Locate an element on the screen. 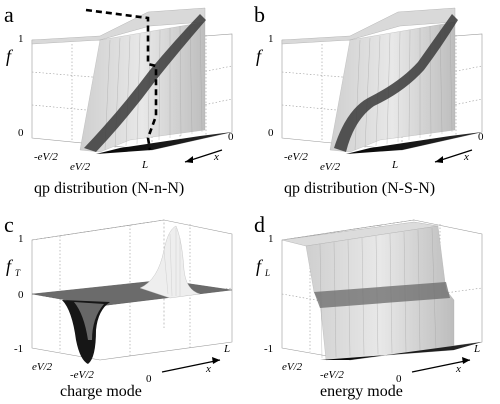 Image resolution: width=500 pixels, height=404 pixels. dashed-profile-line is located at coordinates (121, 79).